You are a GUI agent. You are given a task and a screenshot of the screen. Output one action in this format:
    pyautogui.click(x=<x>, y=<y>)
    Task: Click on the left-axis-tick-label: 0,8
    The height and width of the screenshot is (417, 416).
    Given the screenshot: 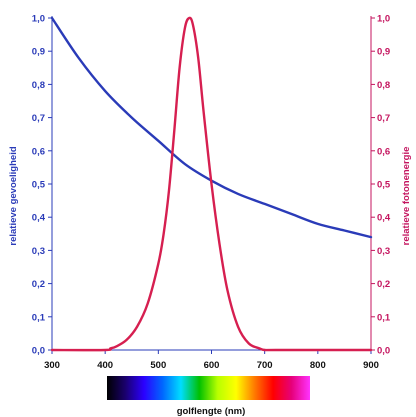 What is the action you would take?
    pyautogui.click(x=38, y=85)
    